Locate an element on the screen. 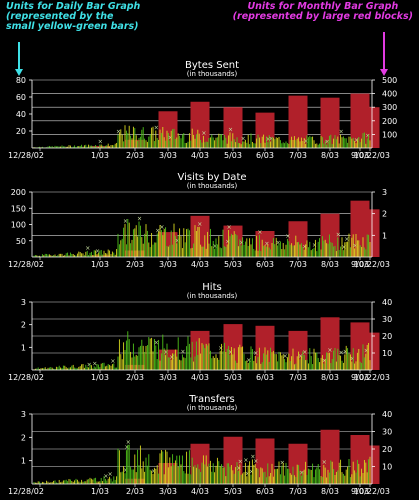 The width and height of the screenshot is (419, 500). x-tick-label: 2/03 is located at coordinates (135, 264).